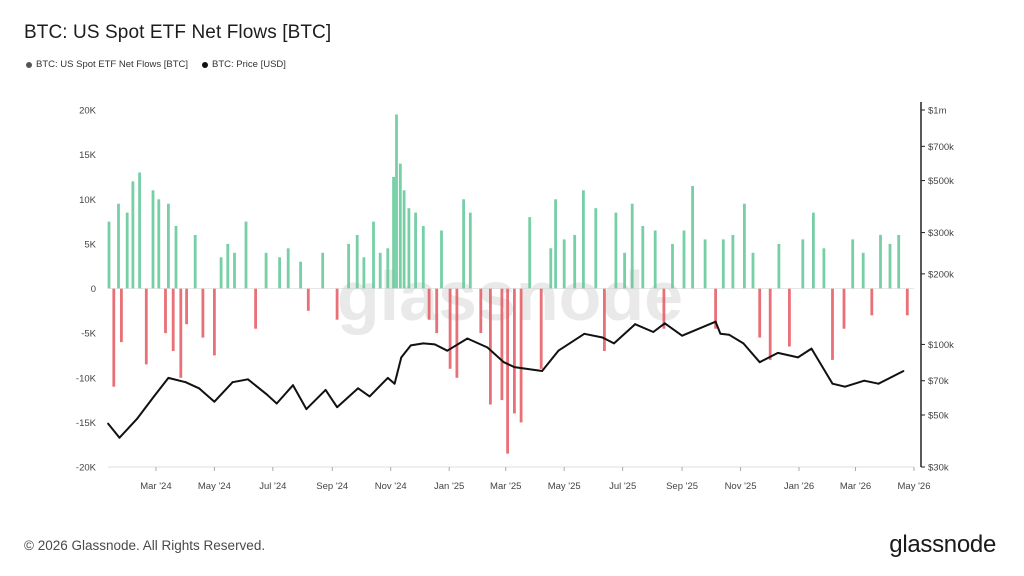 The image size is (1024, 576). What do you see at coordinates (938, 468) in the screenshot?
I see `right-tick-label: $30k` at bounding box center [938, 468].